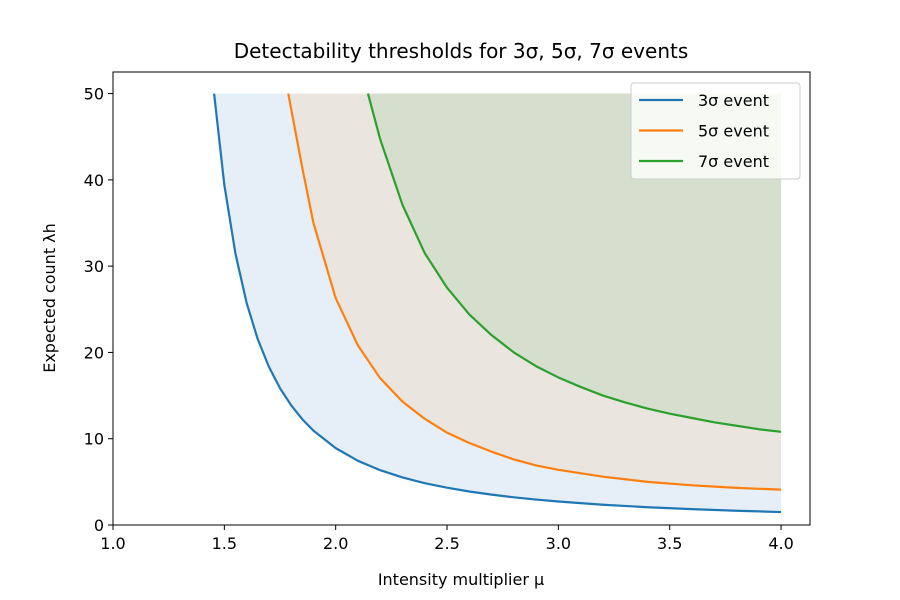 This screenshot has height=600, width=900. Describe the element at coordinates (98, 310) in the screenshot. I see `y-axis-ticks: 0 10 20 30 40 50` at that location.